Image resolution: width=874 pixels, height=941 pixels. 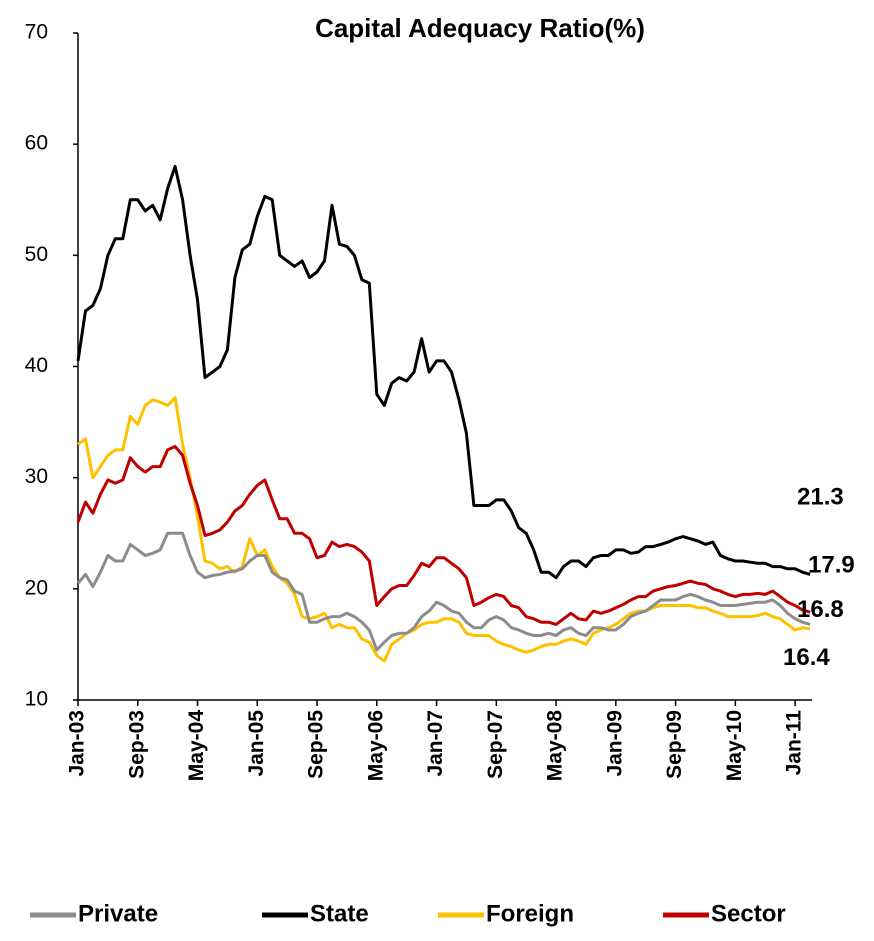 I want to click on x-tick-label: Sep-07, so click(x=495, y=744).